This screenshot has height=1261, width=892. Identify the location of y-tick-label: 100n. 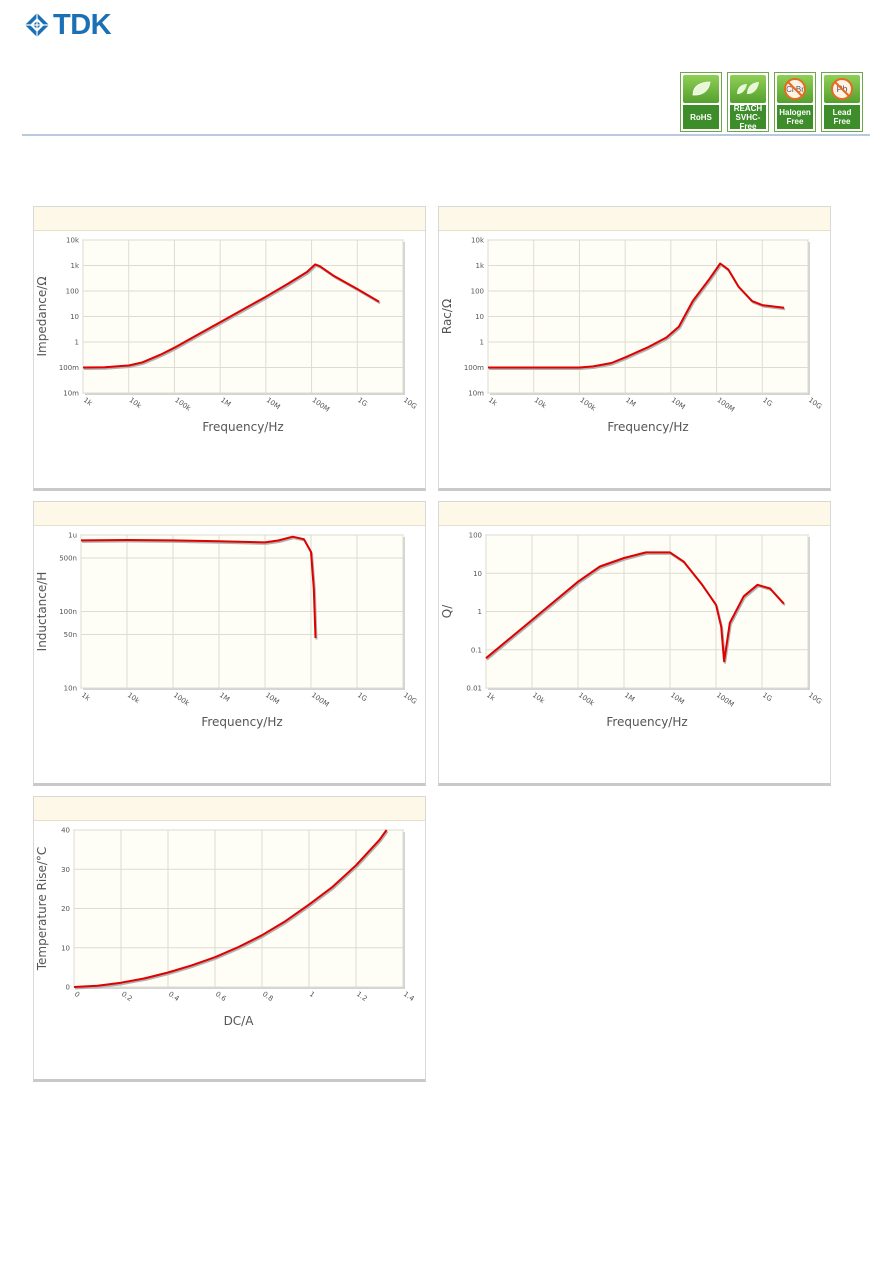
(68, 612).